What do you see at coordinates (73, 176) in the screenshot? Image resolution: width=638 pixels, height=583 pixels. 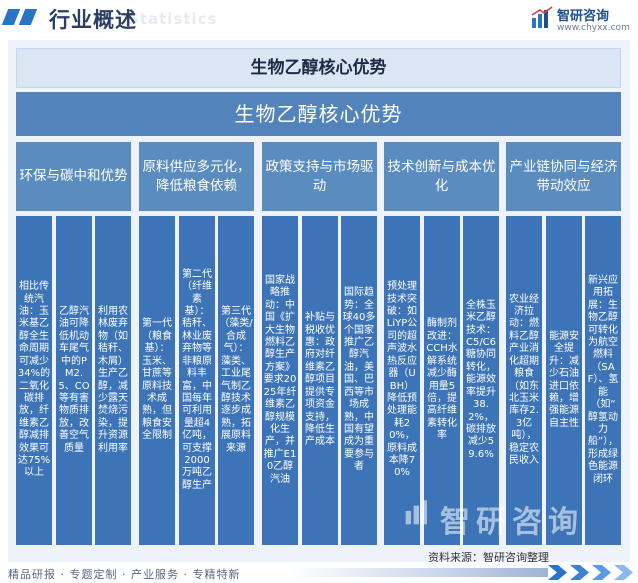 I see `category-environment: 环保与碳中和优势` at bounding box center [73, 176].